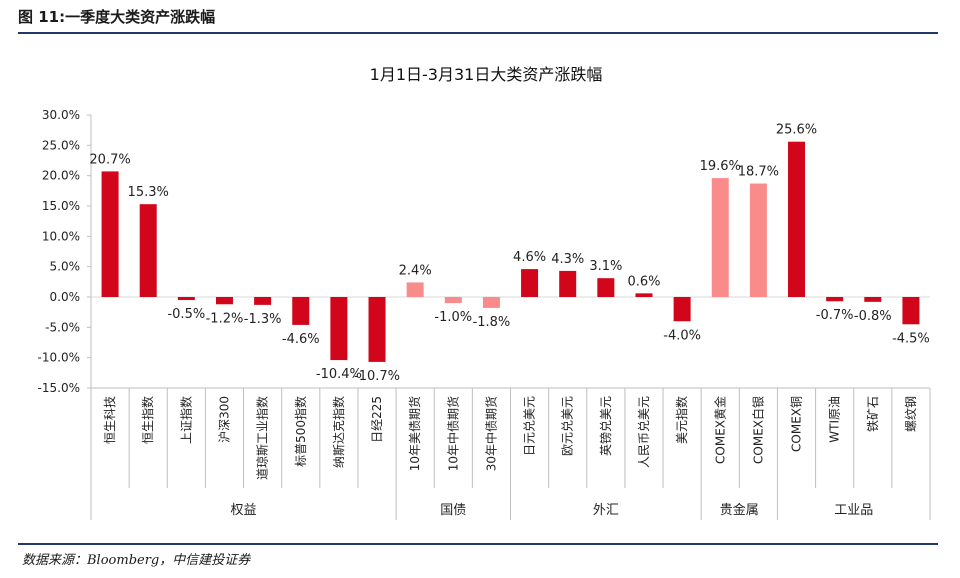 The image size is (960, 578). Describe the element at coordinates (478, 33) in the screenshot. I see `top-rule` at that location.